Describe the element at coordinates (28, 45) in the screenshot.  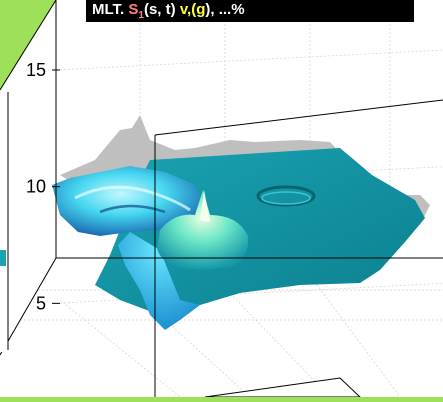
I see `edge-top-left` at that location.